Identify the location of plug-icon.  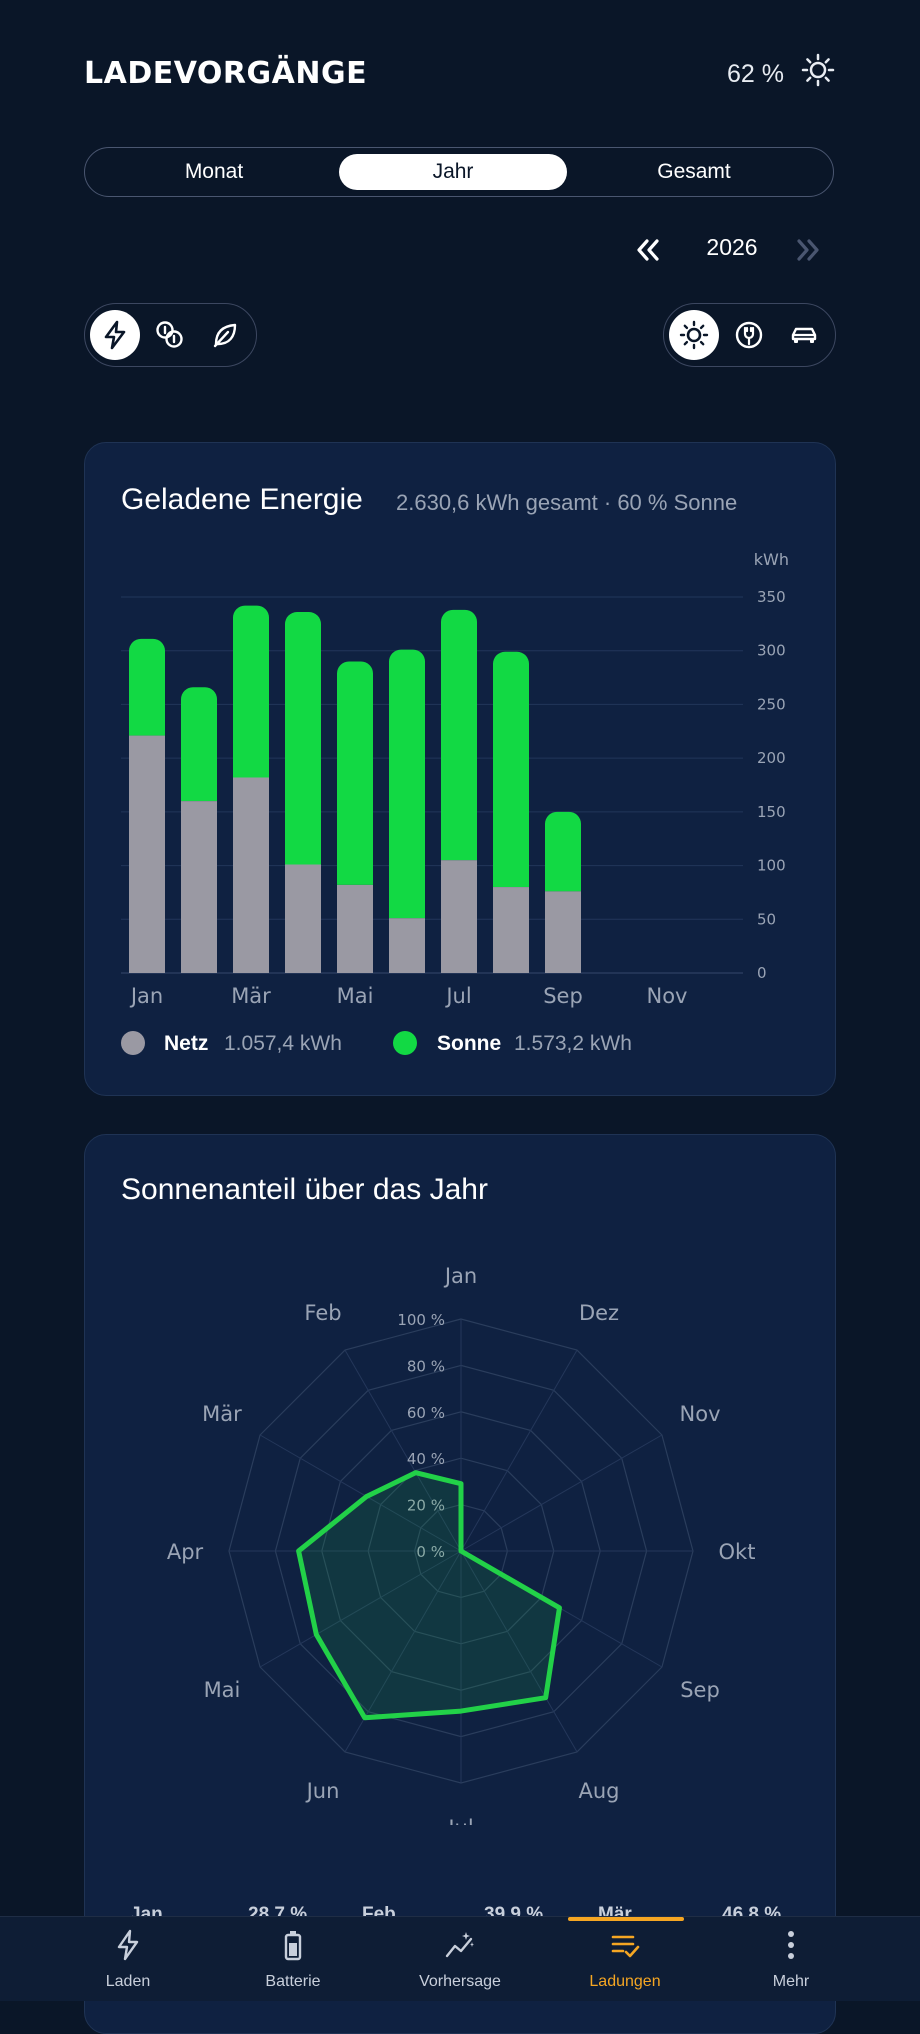
(749, 335).